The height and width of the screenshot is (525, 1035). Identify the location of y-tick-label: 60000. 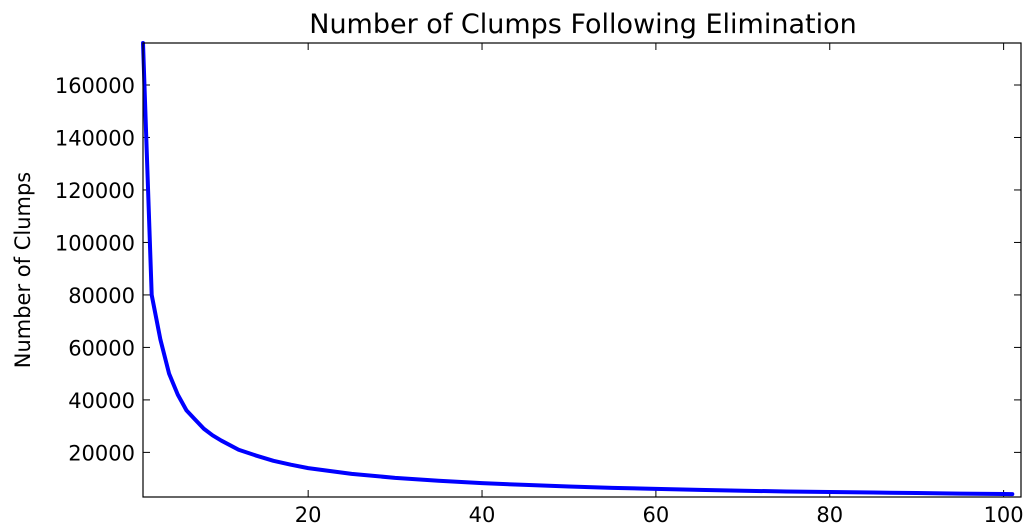
(101, 348).